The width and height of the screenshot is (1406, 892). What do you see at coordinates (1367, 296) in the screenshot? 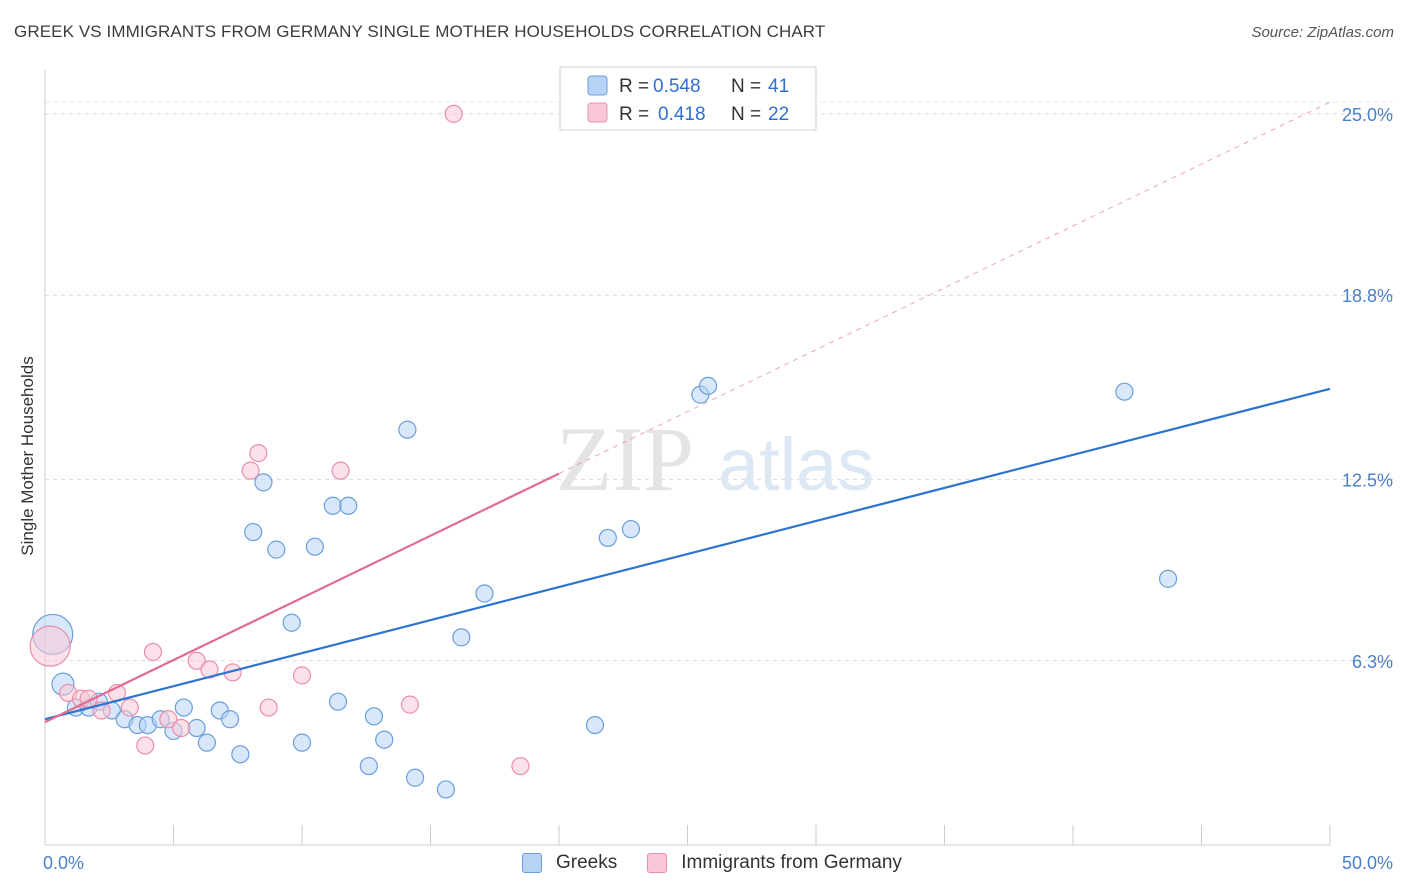
I see `y-tick-label: 18.8%` at bounding box center [1367, 296].